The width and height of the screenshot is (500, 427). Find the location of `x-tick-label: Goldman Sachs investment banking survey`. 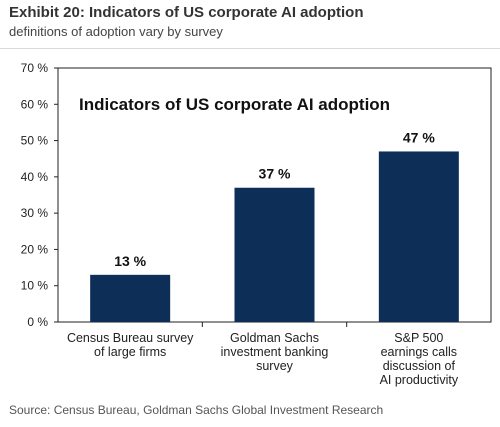

x-tick-label: Goldman Sachs investment banking survey is located at coordinates (275, 352).